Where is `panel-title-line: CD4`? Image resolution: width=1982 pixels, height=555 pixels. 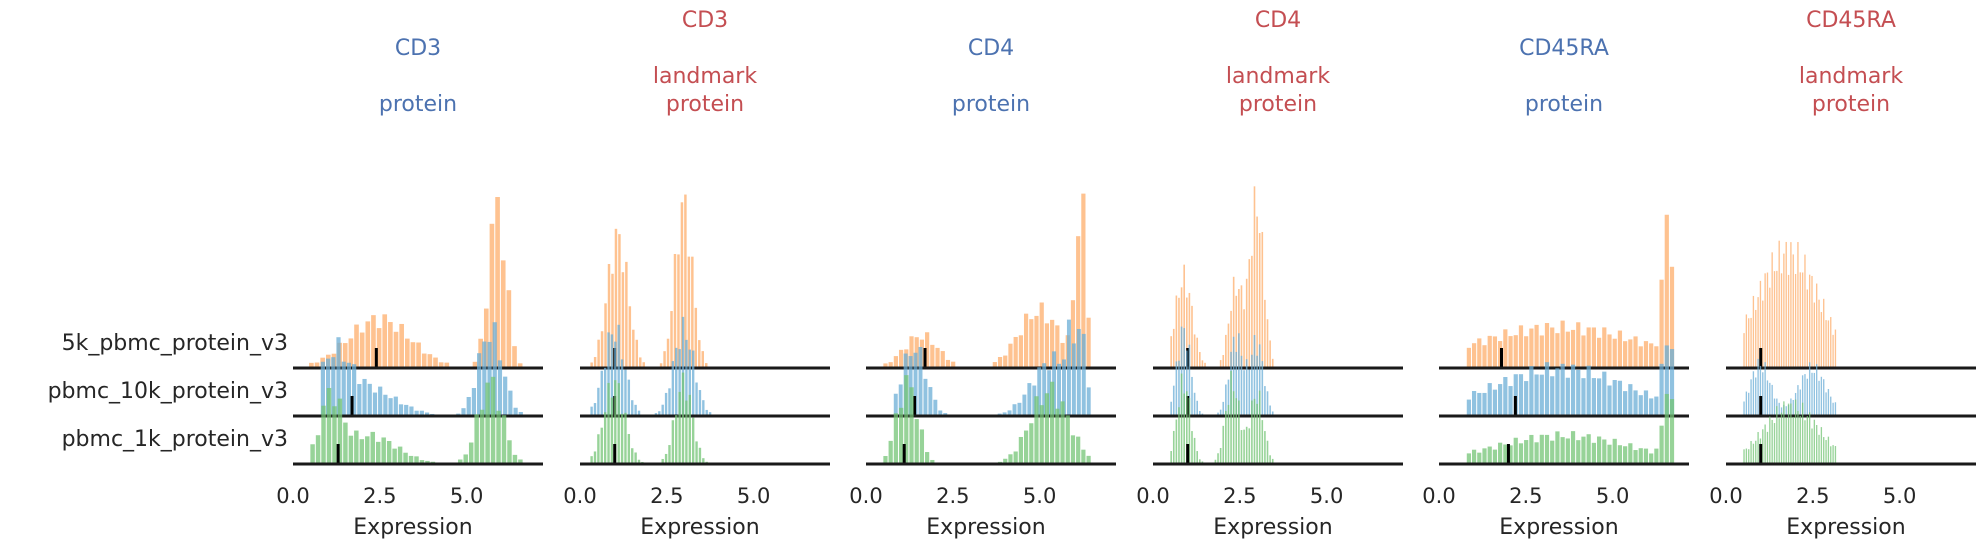 panel-title-line: CD4 is located at coordinates (991, 48).